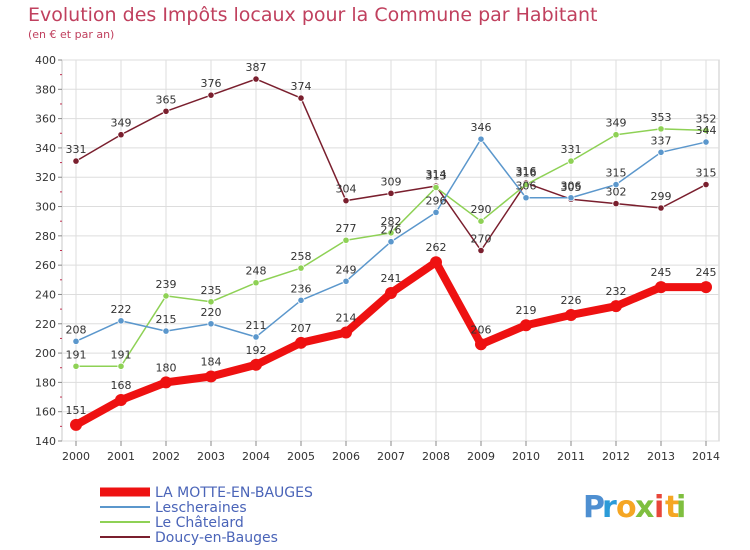 The image size is (750, 550). What do you see at coordinates (166, 99) in the screenshot?
I see `data-label: 365` at bounding box center [166, 99].